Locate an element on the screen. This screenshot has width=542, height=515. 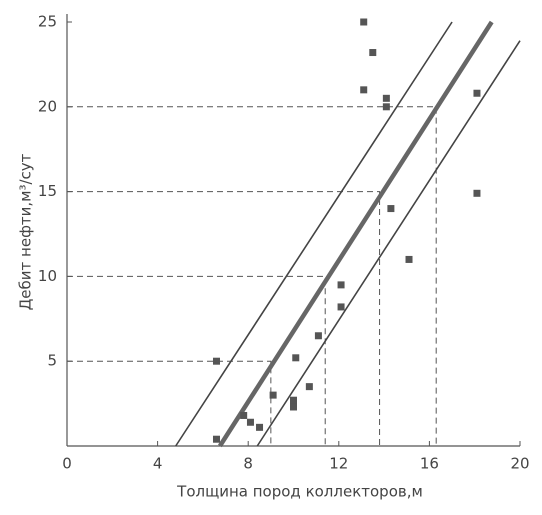
guide-line is located at coordinates (169, 403).